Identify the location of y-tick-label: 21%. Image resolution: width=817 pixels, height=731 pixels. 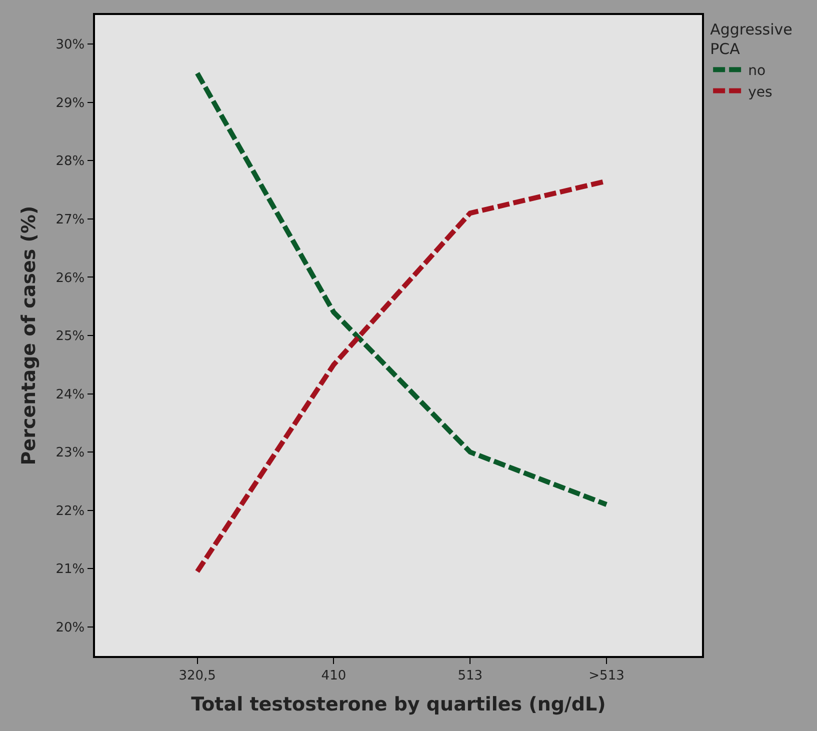
(70, 570).